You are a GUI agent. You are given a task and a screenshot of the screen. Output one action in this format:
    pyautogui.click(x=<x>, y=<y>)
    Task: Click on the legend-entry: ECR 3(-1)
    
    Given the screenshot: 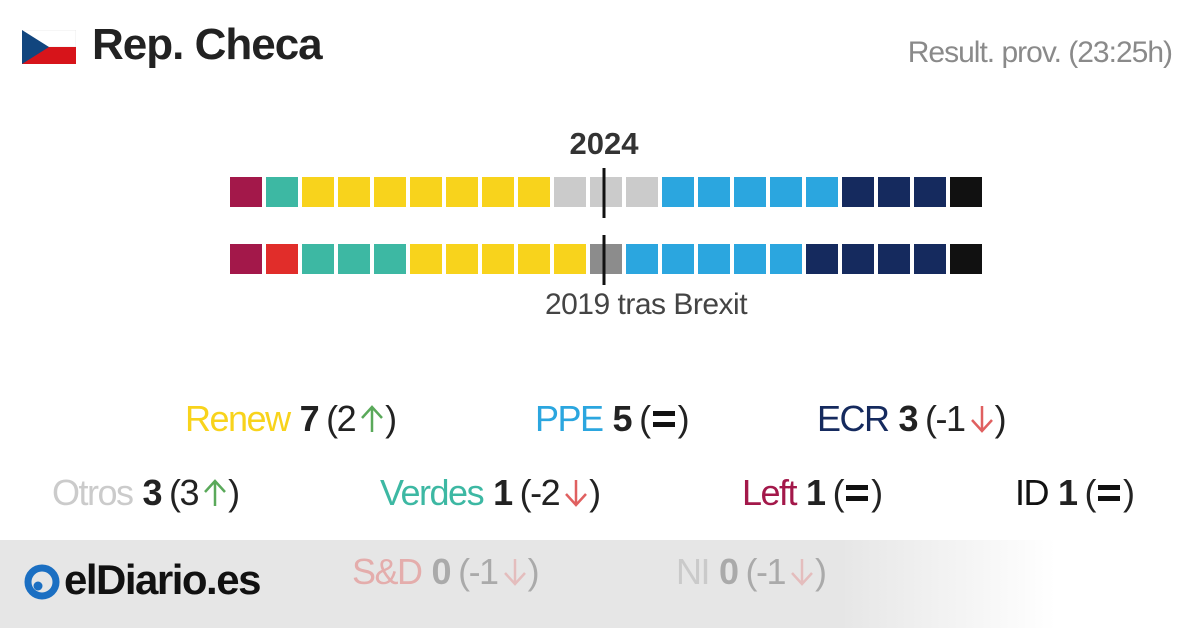 What is the action you would take?
    pyautogui.click(x=912, y=419)
    